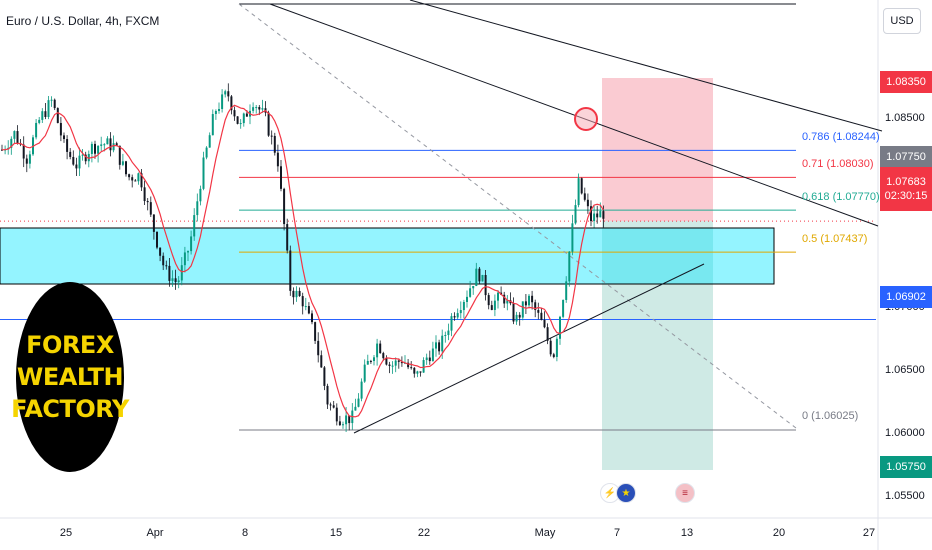  Describe the element at coordinates (657, 345) in the screenshot. I see `take-profit-box` at that location.